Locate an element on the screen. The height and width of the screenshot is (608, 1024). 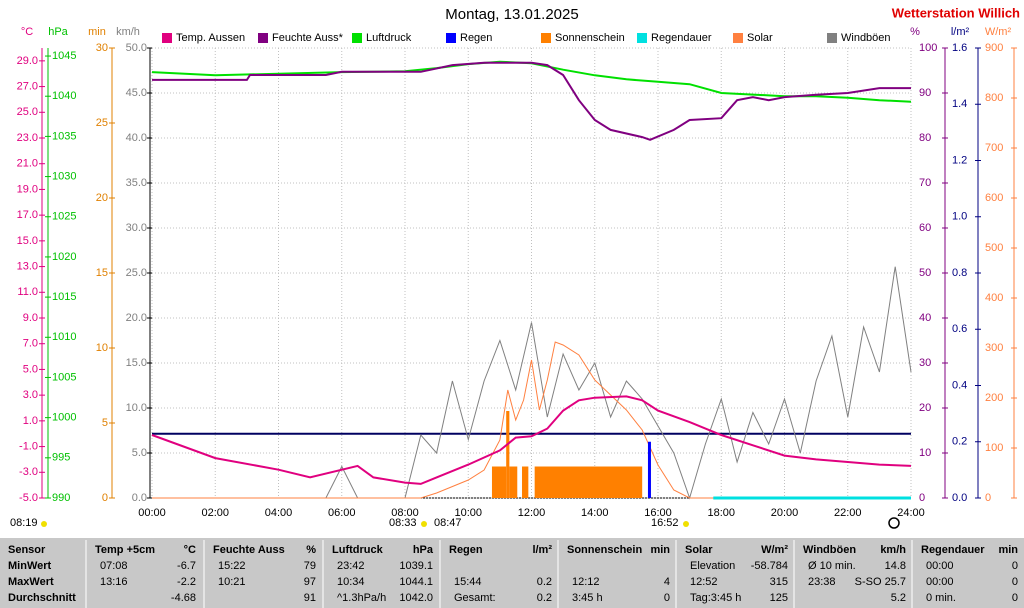
table-cell: 1044.1 is located at coordinates (416, 582).